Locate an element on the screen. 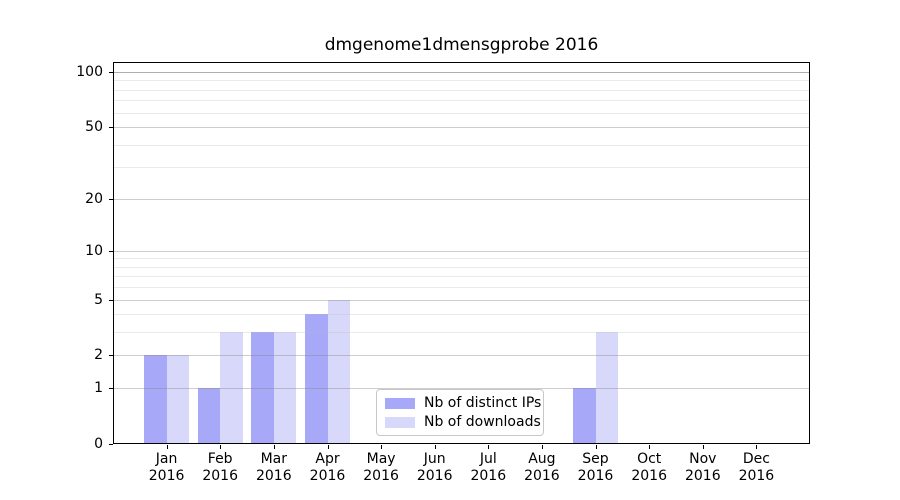 This screenshot has height=500, width=900. x-tick-label-mar: Mar 2016 is located at coordinates (273, 467).